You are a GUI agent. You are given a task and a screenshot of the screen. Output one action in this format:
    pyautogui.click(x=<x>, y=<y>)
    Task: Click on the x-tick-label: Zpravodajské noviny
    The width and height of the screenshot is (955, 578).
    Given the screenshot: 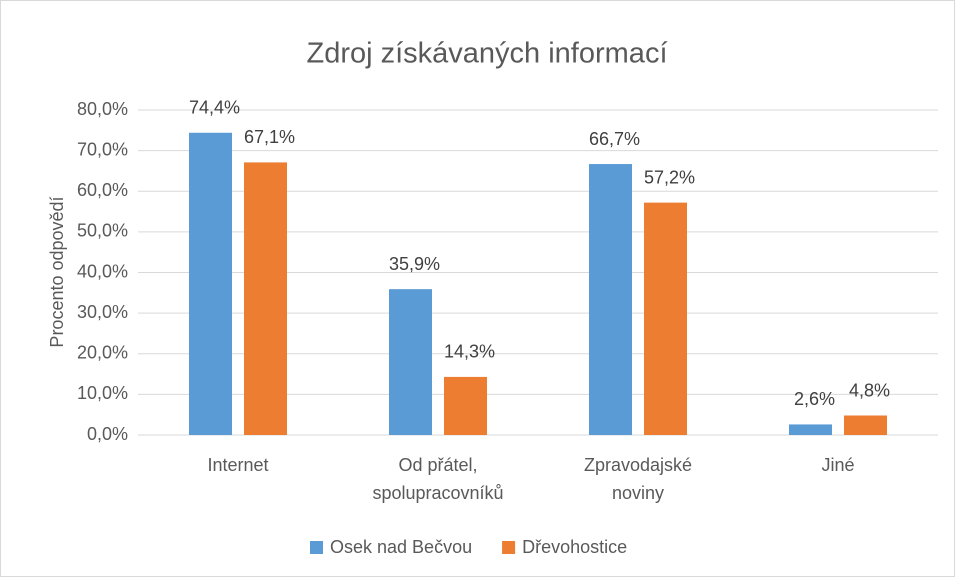 What is the action you would take?
    pyautogui.click(x=638, y=479)
    